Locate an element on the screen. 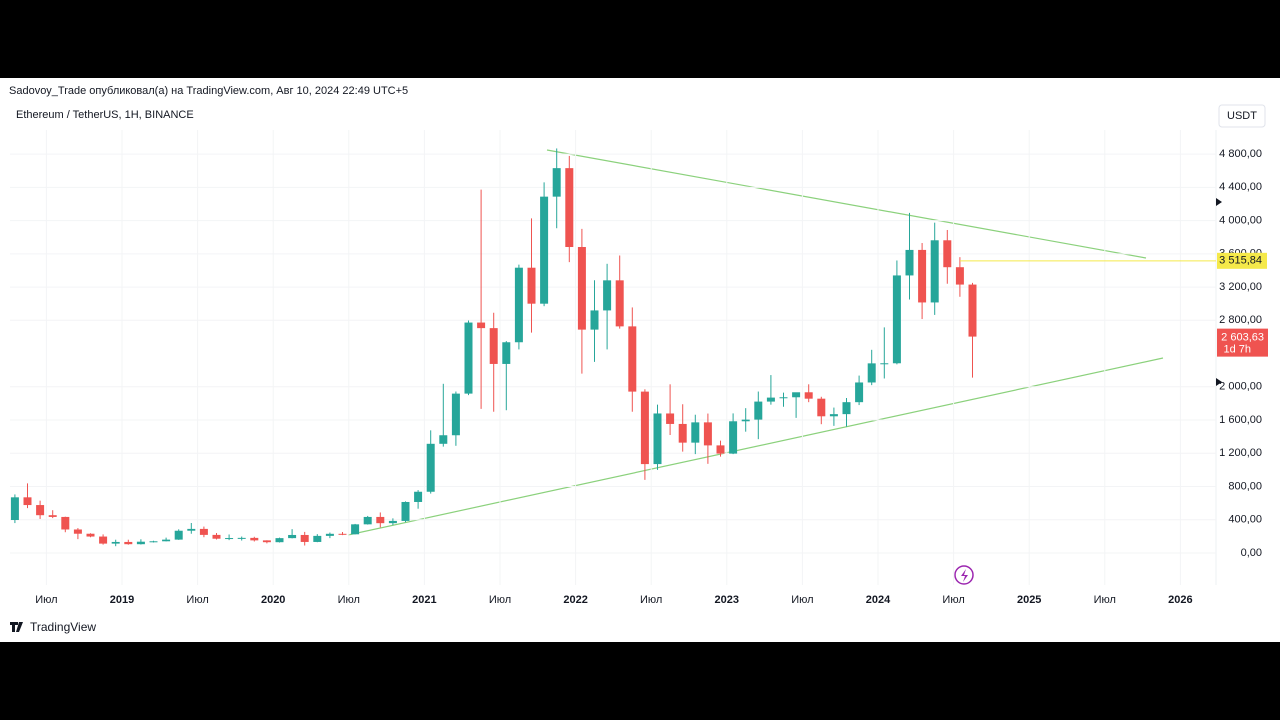 The image size is (1280, 720). y-tick-label: 1 200,00 is located at coordinates (1240, 453).